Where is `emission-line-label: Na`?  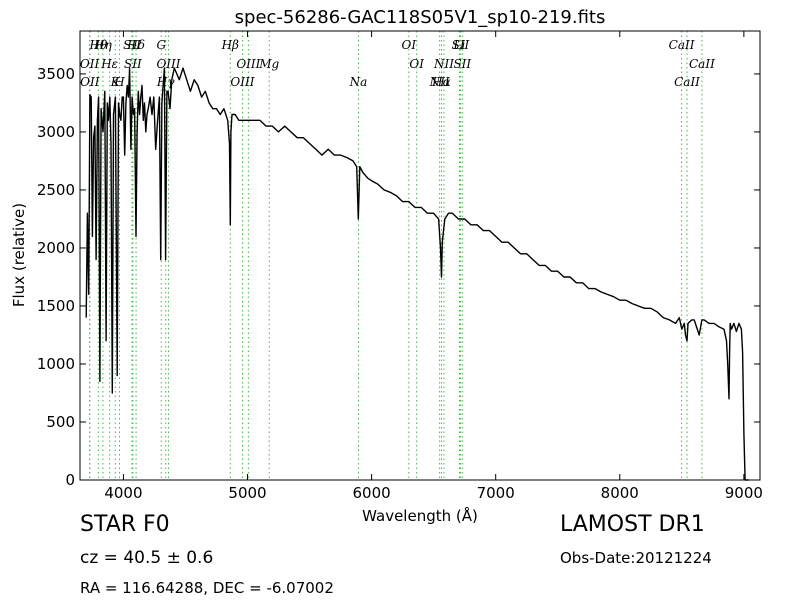 emission-line-label: Na is located at coordinates (358, 82).